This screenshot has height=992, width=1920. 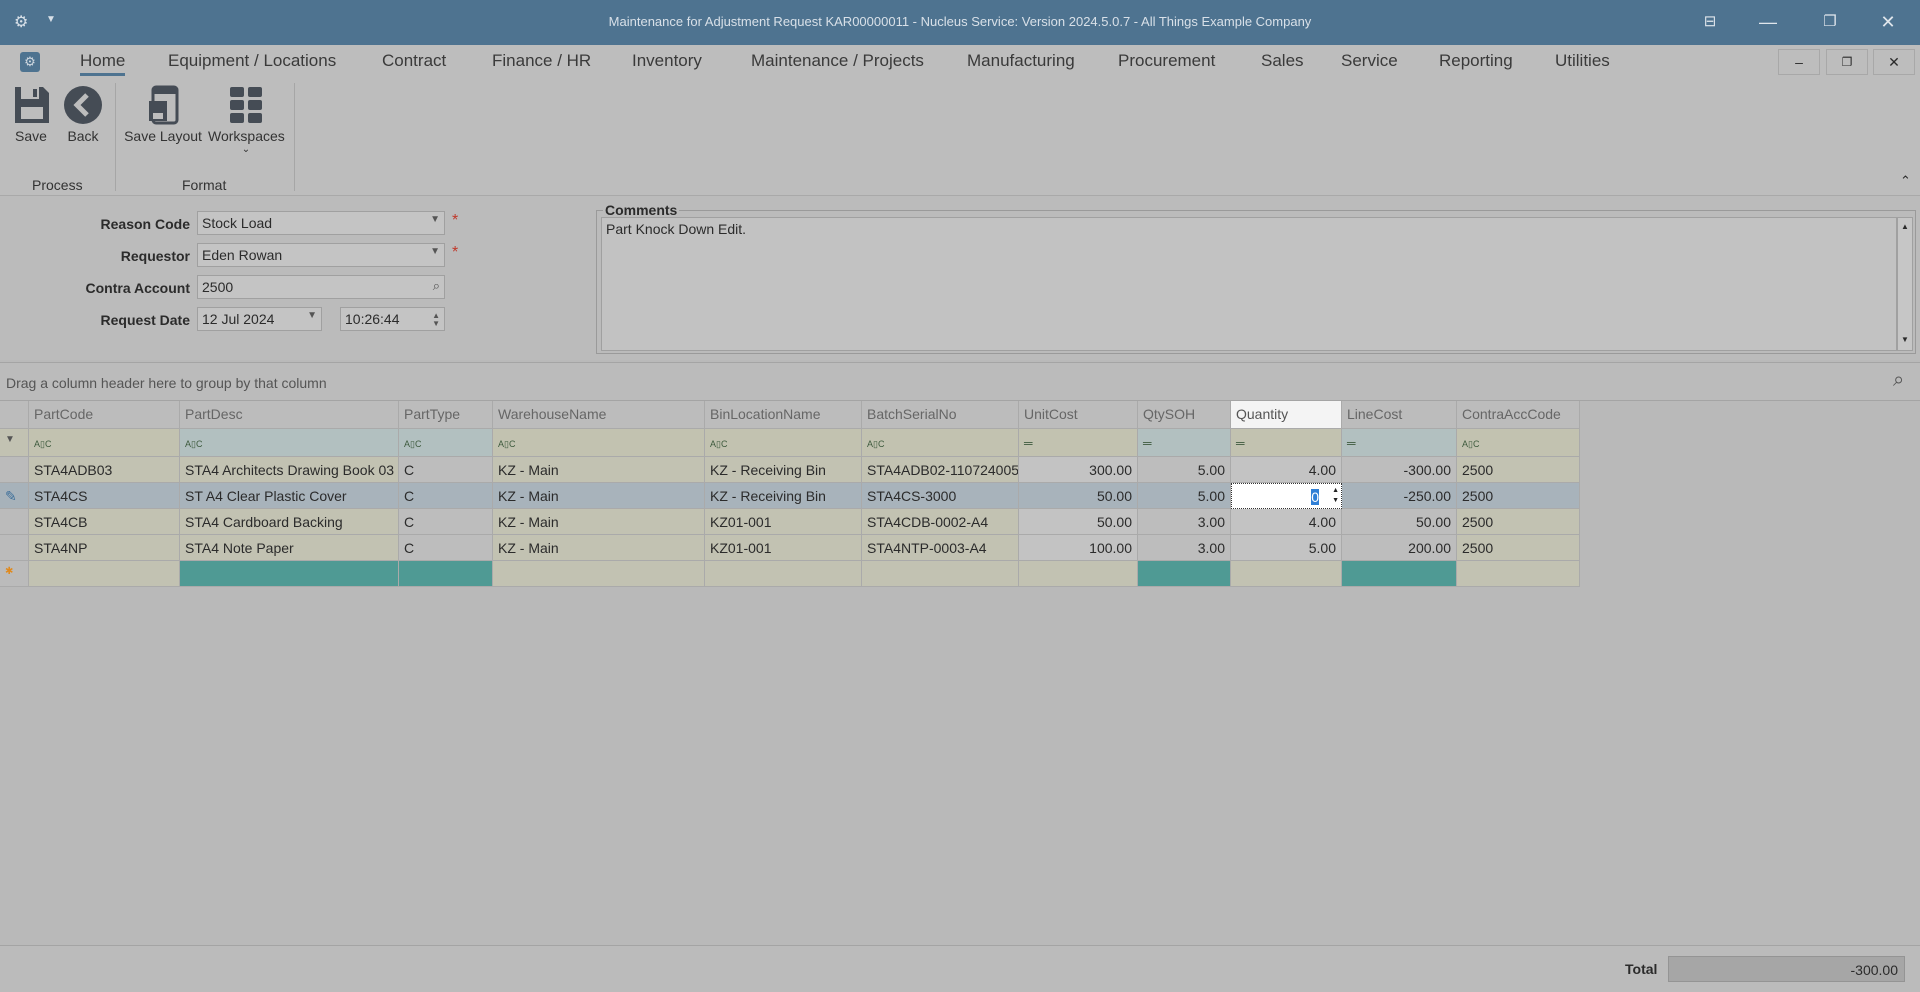 What do you see at coordinates (1894, 62) in the screenshot?
I see `mdi-close-button: ✕` at bounding box center [1894, 62].